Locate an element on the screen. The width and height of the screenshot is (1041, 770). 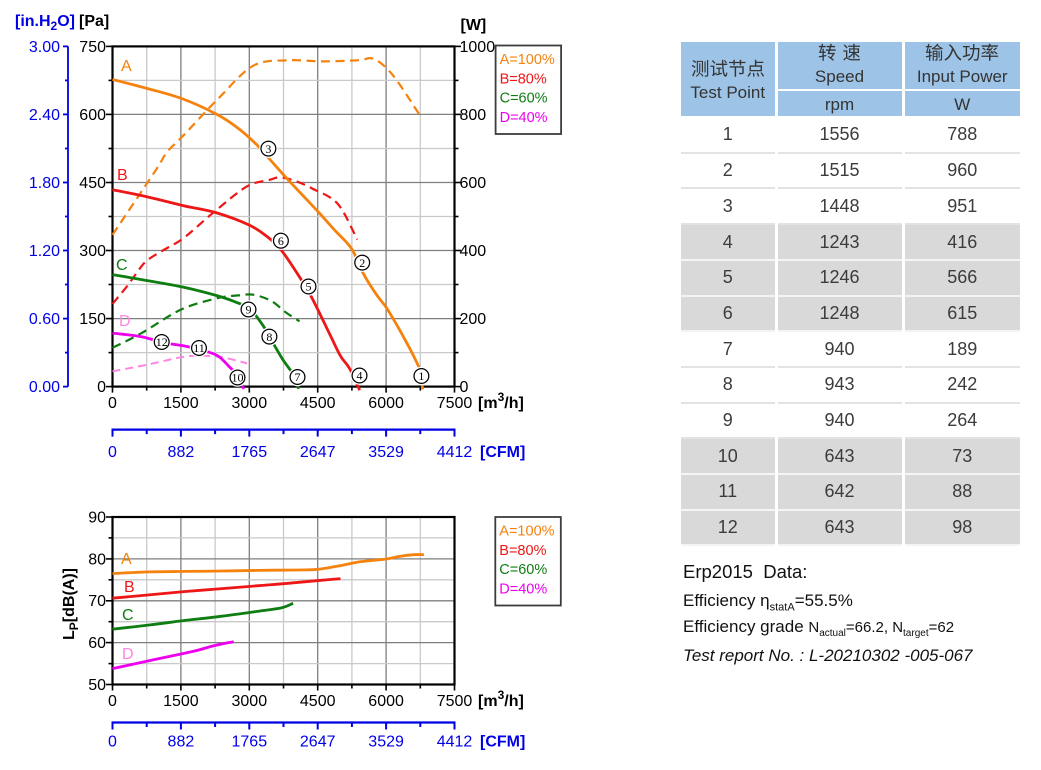
svg-text: 8 is located at coordinates (269, 337).